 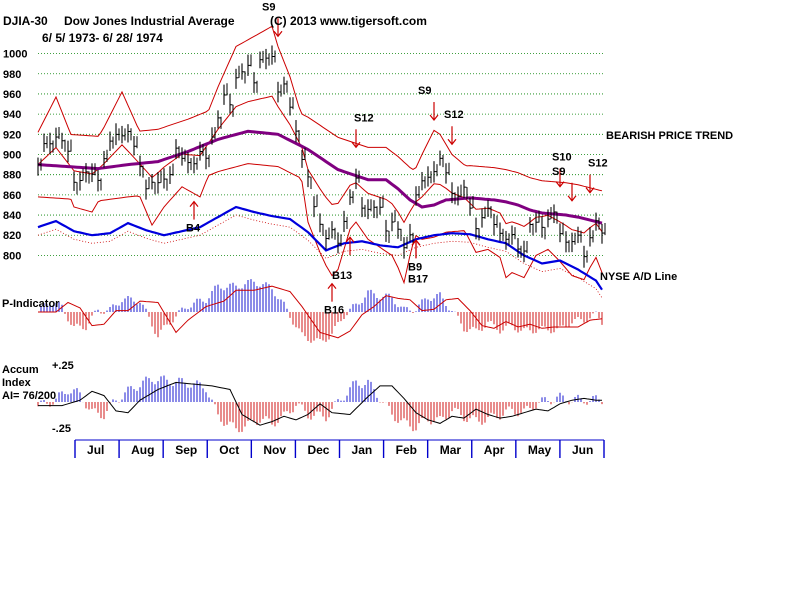 What do you see at coordinates (12, 95) in the screenshot?
I see `y-tick-label: 960` at bounding box center [12, 95].